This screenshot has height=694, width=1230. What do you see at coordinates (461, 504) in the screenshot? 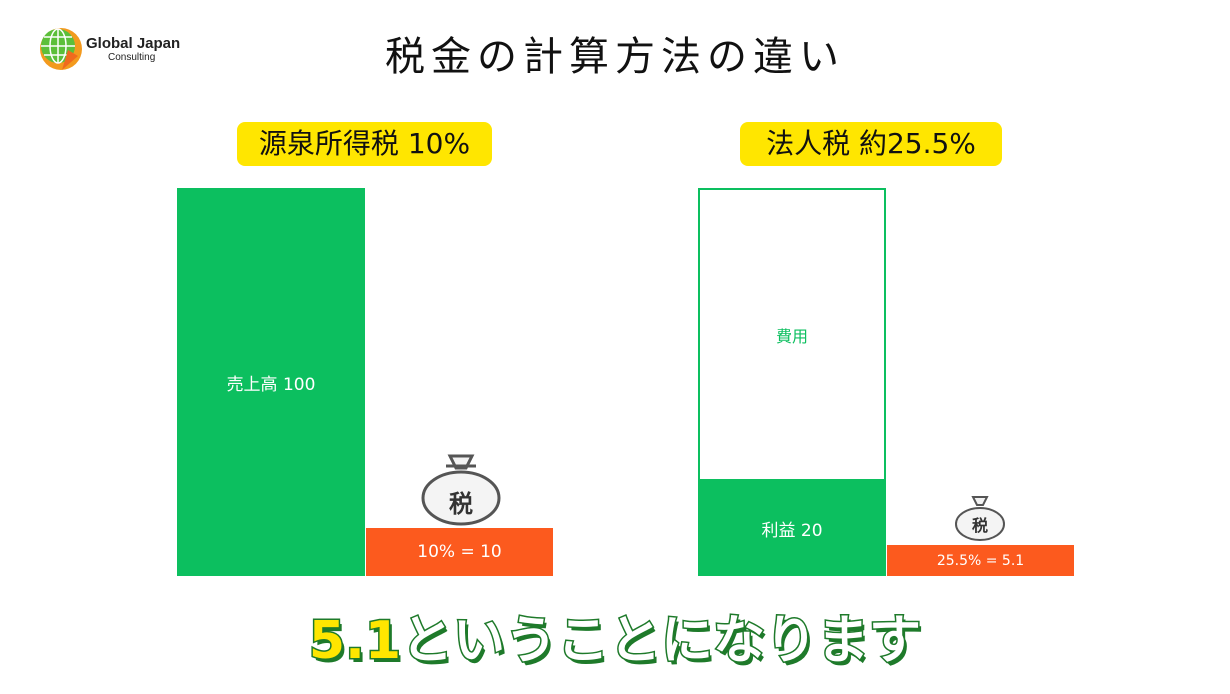
I see `tax-bag-label: 税` at bounding box center [461, 504].